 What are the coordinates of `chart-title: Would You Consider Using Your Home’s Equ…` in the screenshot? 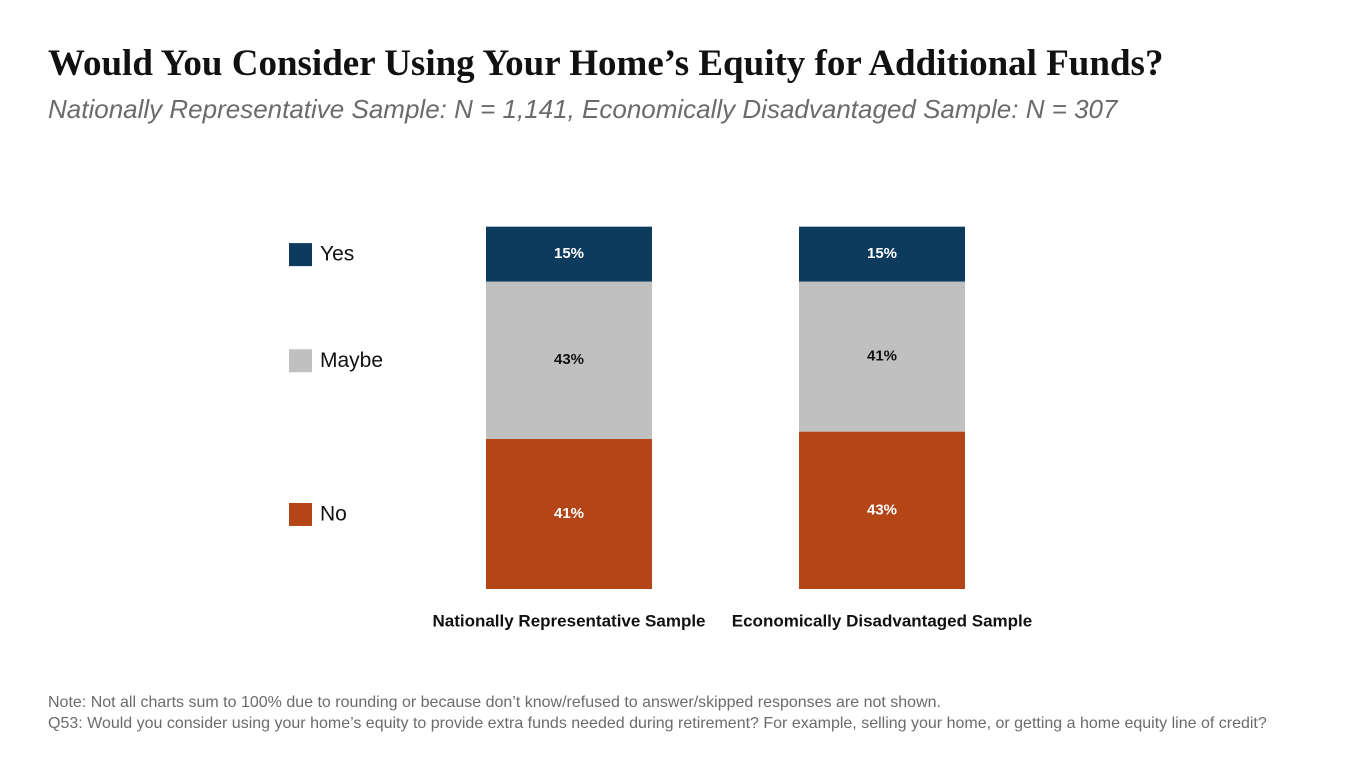 It's located at (605, 63).